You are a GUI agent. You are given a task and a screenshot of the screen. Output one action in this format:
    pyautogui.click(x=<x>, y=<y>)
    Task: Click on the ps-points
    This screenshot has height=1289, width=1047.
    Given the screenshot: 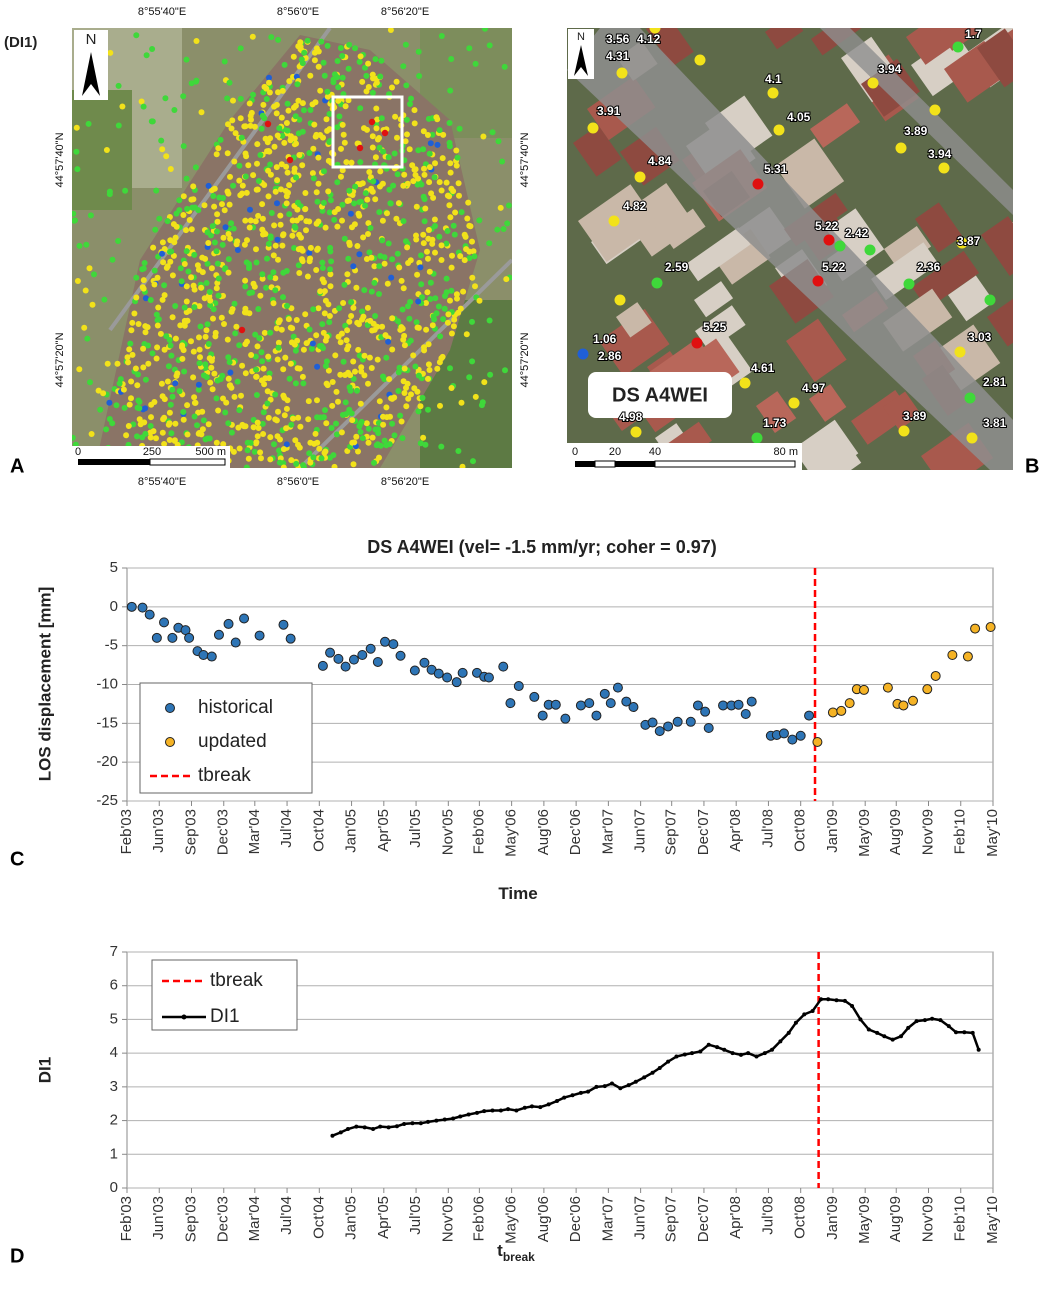 What is the action you would take?
    pyautogui.click(x=786, y=236)
    